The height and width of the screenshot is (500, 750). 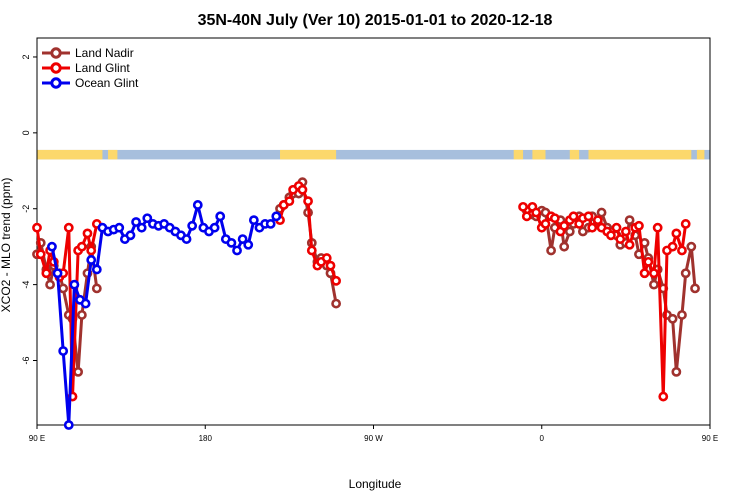 I want to click on y-axis: 2 0 -2 -4 -6, so click(x=29, y=209).